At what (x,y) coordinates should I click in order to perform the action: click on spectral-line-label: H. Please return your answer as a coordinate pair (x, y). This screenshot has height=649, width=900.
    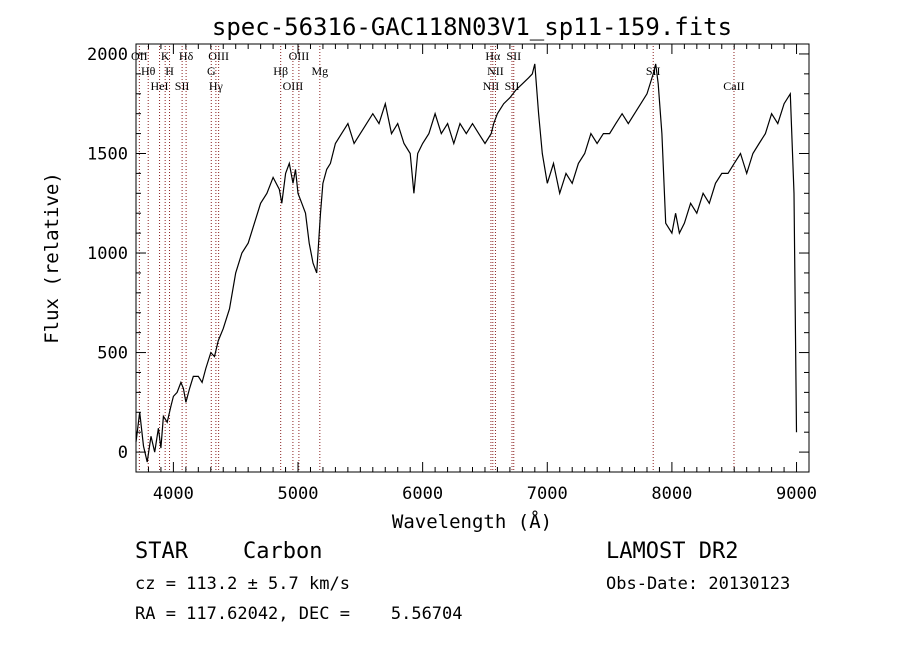
    Looking at the image, I should click on (169, 71).